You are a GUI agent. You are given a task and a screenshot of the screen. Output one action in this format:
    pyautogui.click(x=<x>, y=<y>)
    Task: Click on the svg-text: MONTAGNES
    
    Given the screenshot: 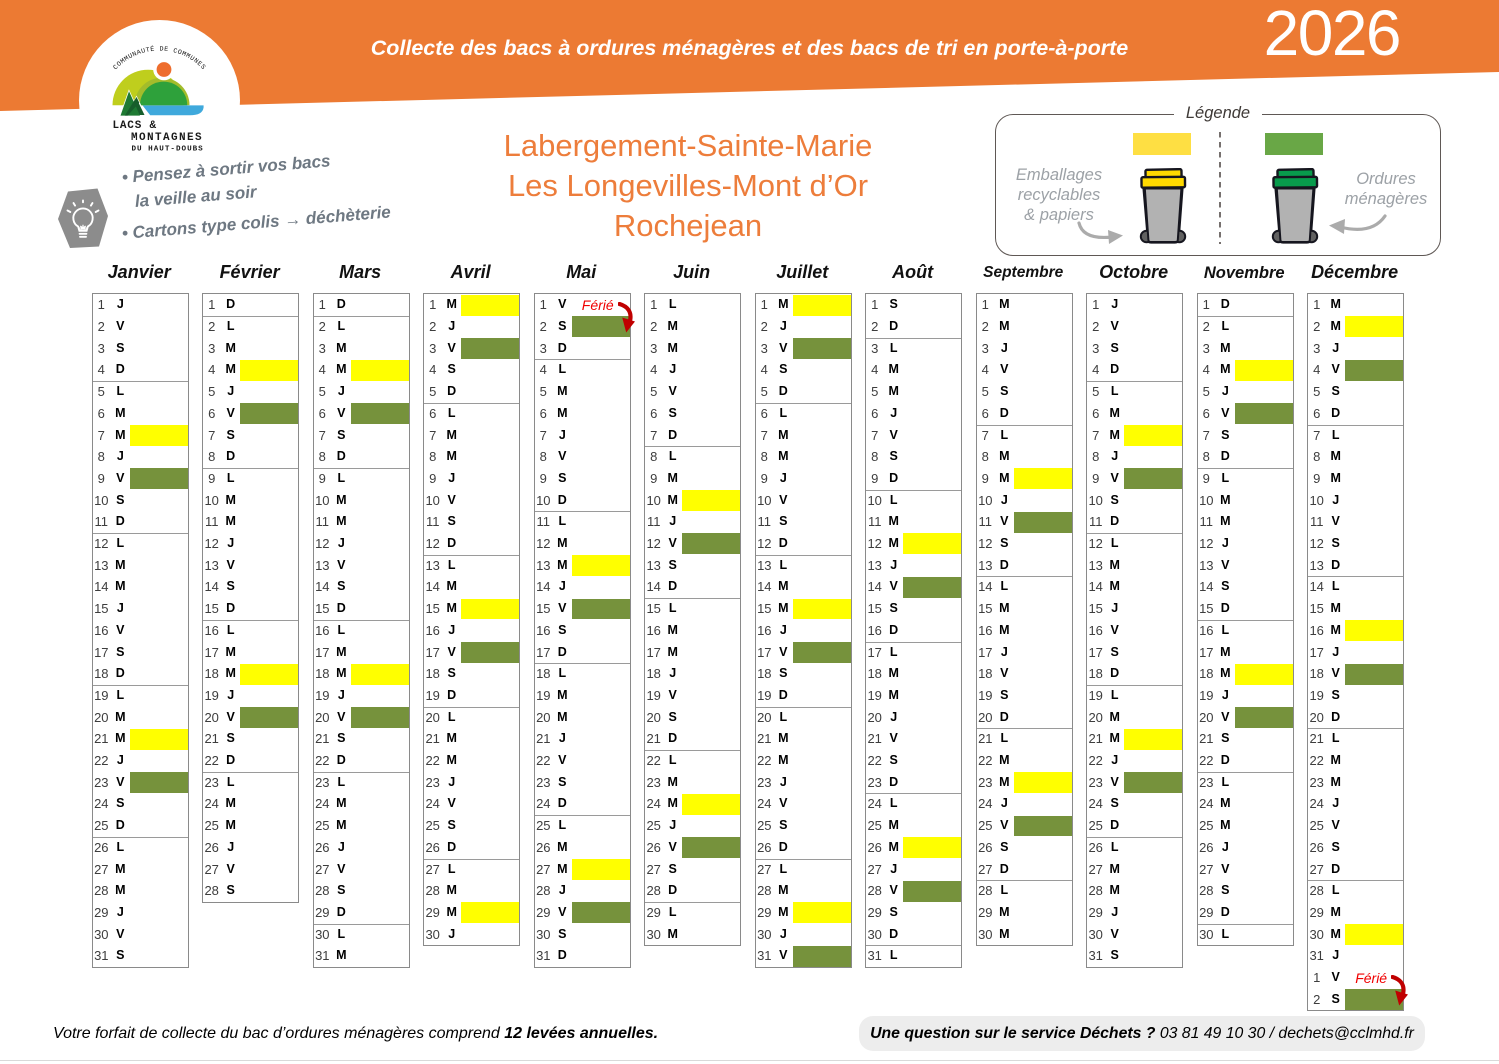 What is the action you would take?
    pyautogui.click(x=167, y=138)
    